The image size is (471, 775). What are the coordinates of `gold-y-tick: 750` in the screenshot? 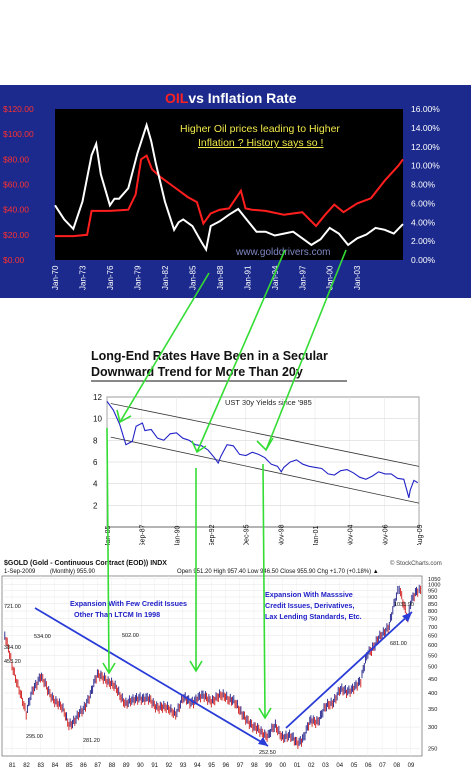 It's located at (432, 620).